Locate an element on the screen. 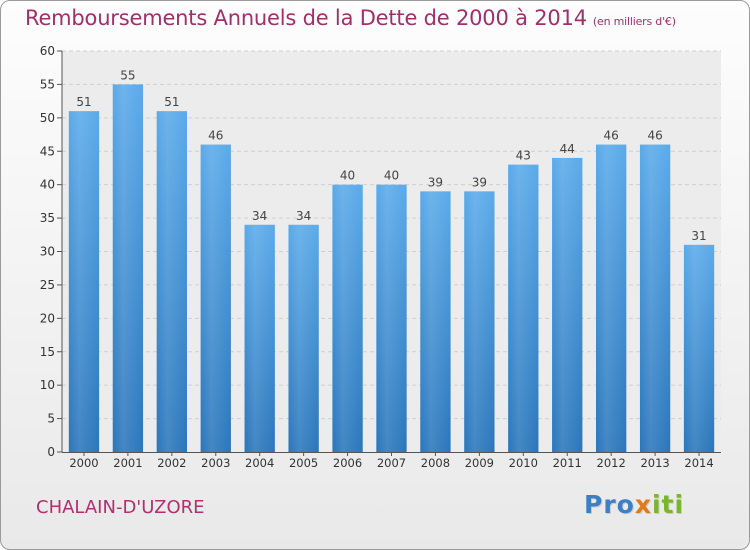 Image resolution: width=750 pixels, height=550 pixels. y-tick-label: 10 is located at coordinates (47, 385).